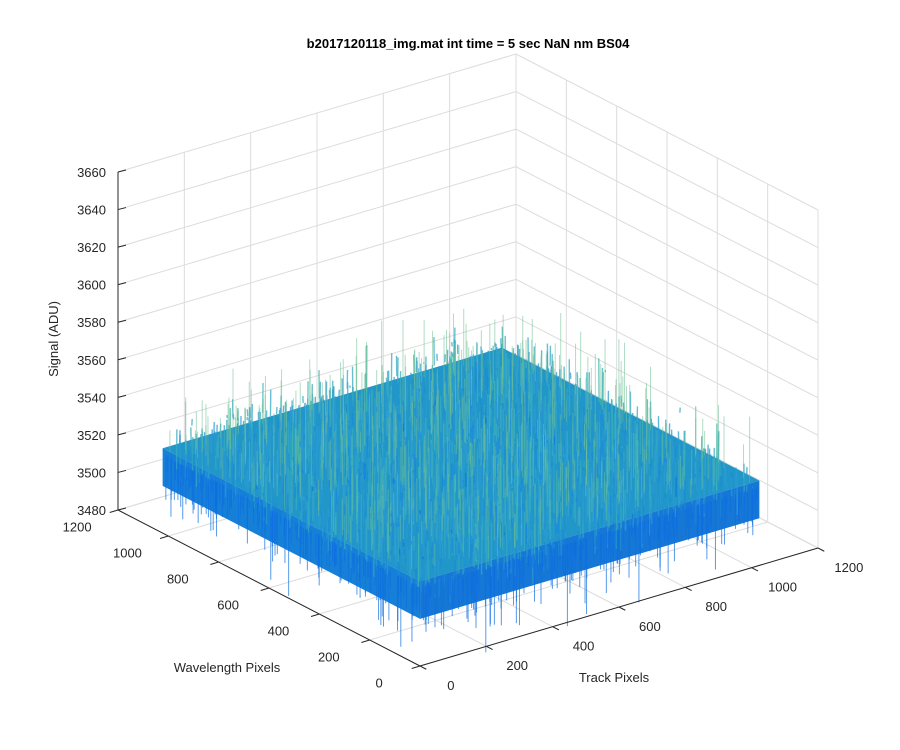 This screenshot has width=900, height=750. I want to click on y-axis-label: Wavelength Pixels, so click(227, 667).